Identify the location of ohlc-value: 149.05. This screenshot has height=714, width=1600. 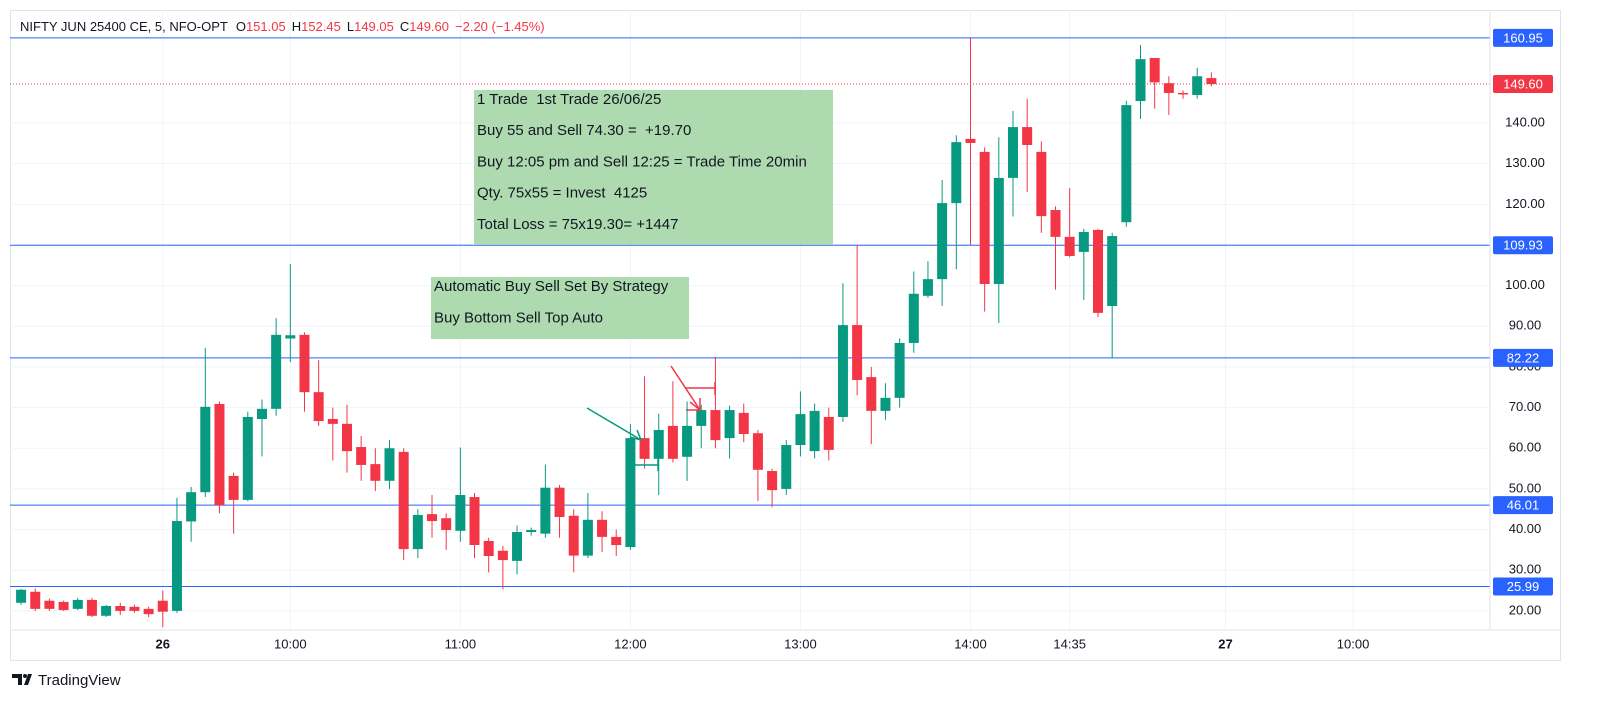
(374, 26).